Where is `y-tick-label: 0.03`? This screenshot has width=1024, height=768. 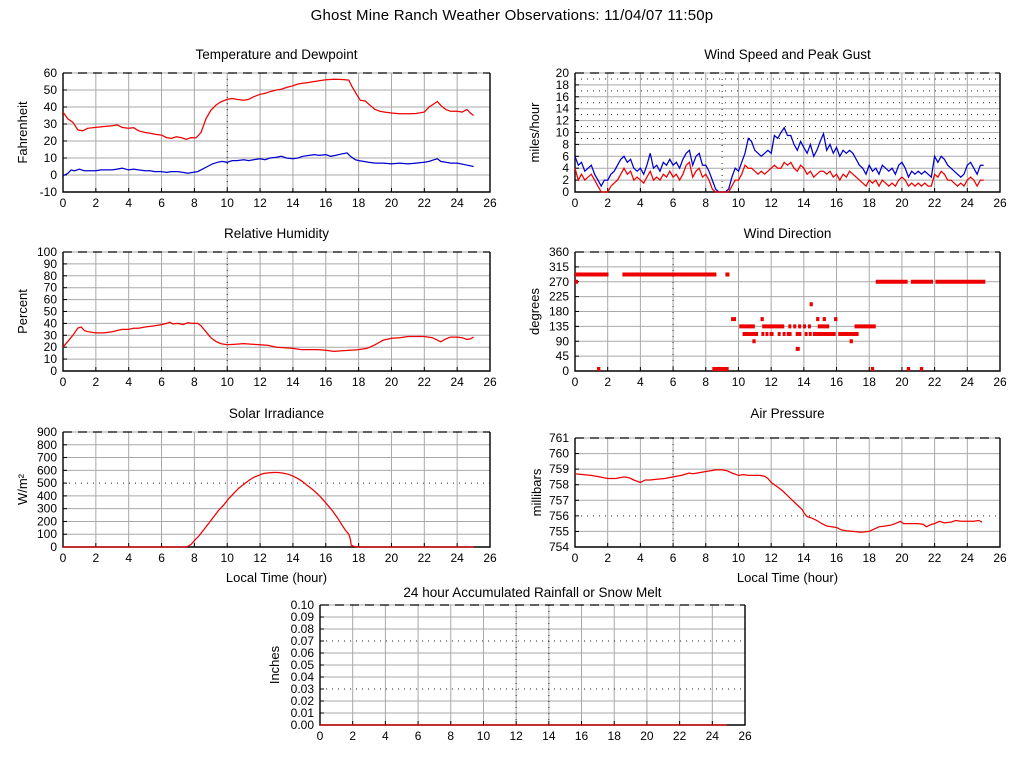
y-tick-label: 0.03 is located at coordinates (303, 689).